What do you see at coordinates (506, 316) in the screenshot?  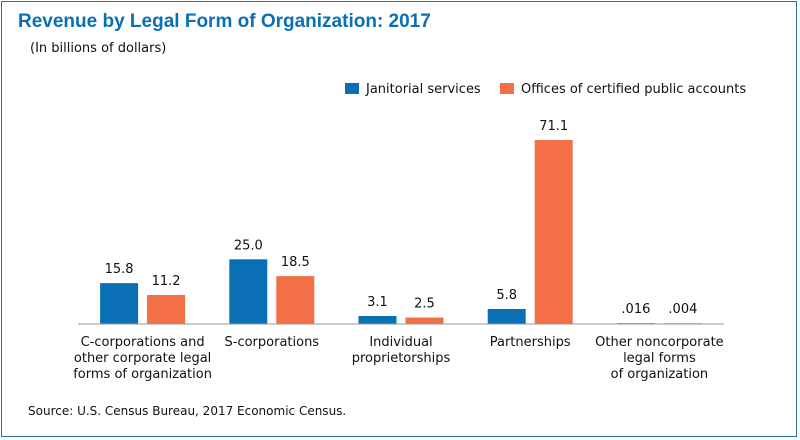 I see `bar-series1-cat4` at bounding box center [506, 316].